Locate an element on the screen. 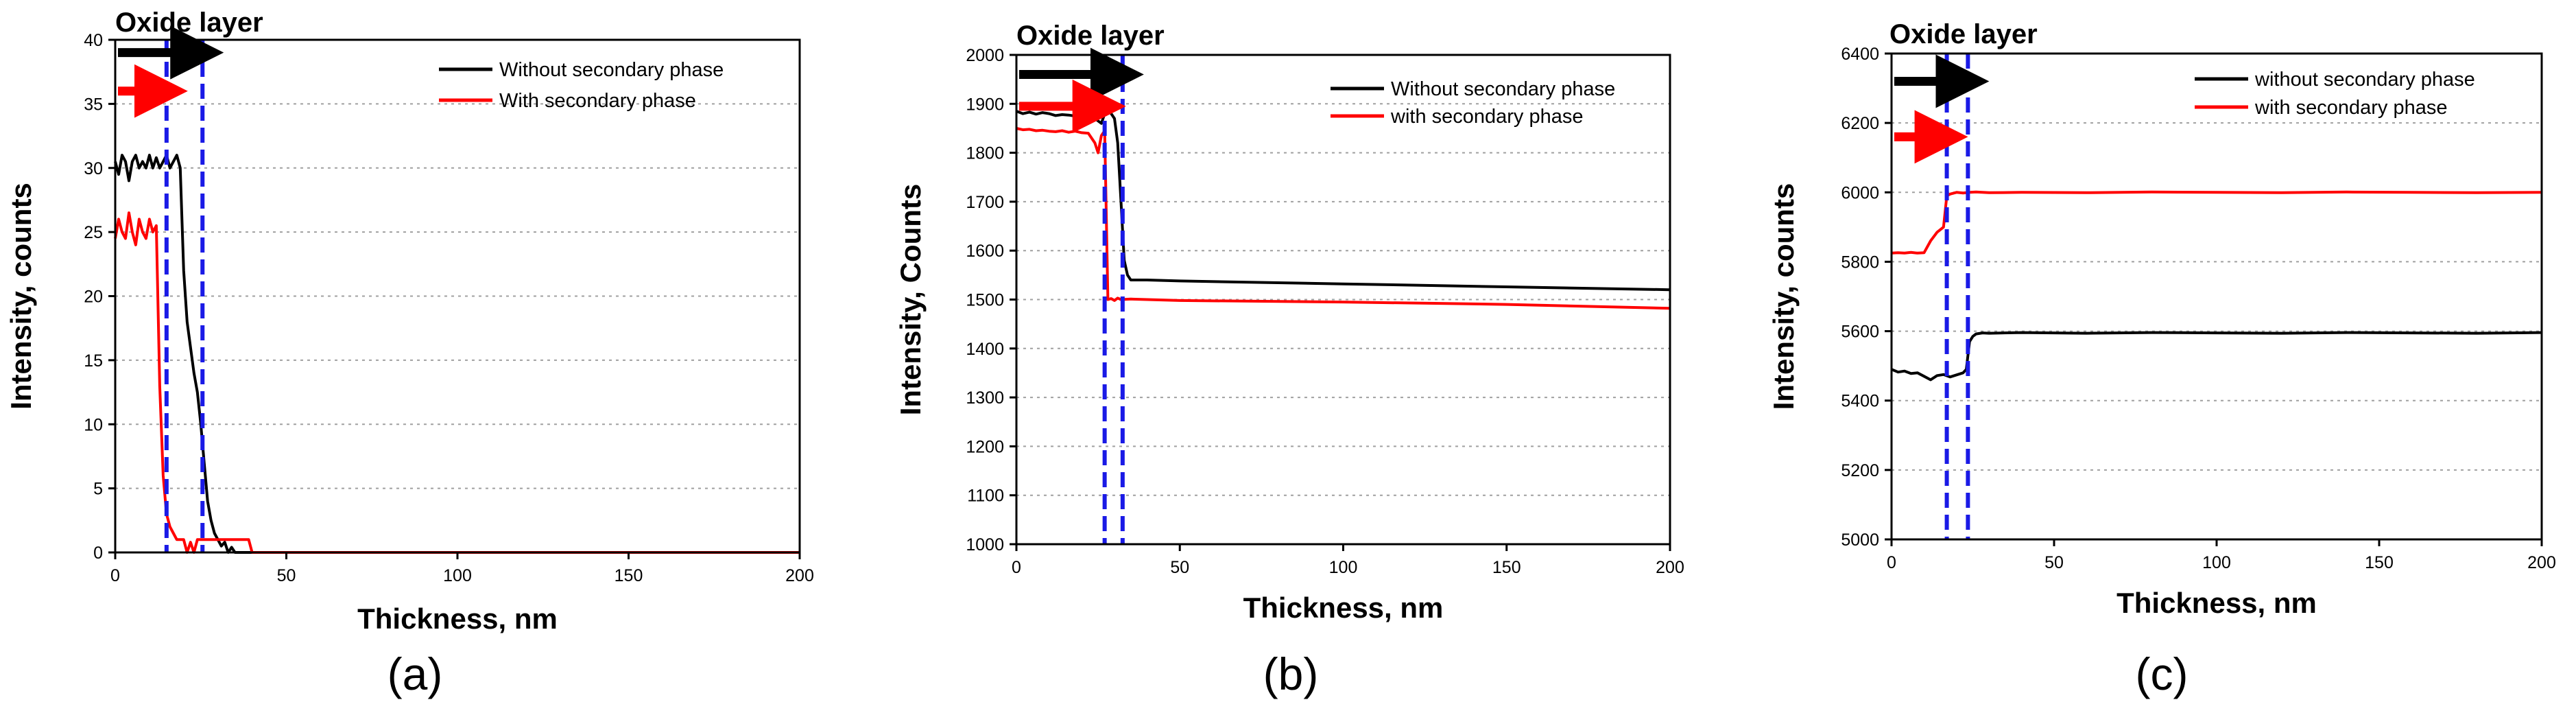 The height and width of the screenshot is (724, 2576). y-tick-label: 1500 is located at coordinates (985, 300).